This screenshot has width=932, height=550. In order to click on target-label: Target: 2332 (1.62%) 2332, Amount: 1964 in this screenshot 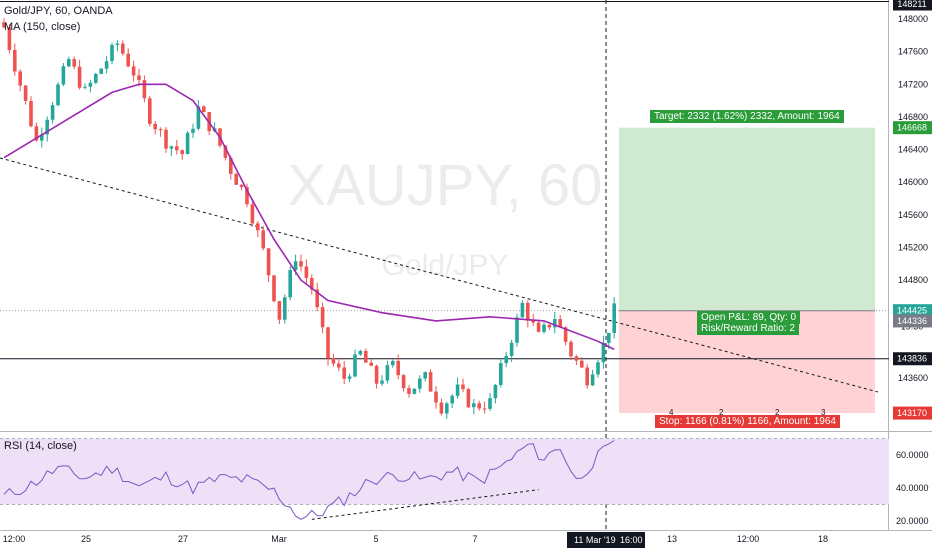, I will do `click(747, 116)`.